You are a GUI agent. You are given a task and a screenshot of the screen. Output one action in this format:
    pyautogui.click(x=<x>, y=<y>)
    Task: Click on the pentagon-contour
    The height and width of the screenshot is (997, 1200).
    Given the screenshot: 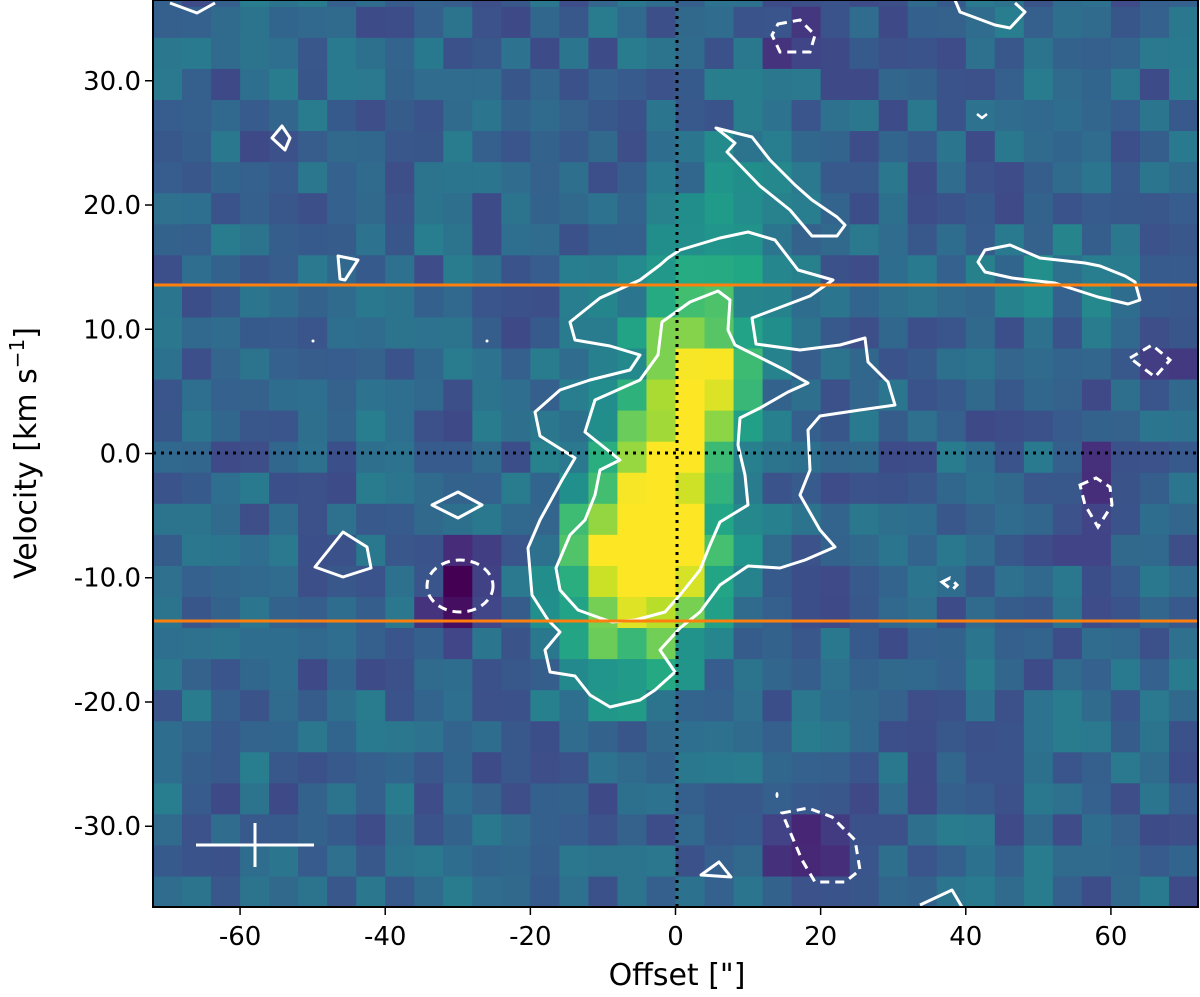 What is the action you would take?
    pyautogui.click(x=343, y=554)
    